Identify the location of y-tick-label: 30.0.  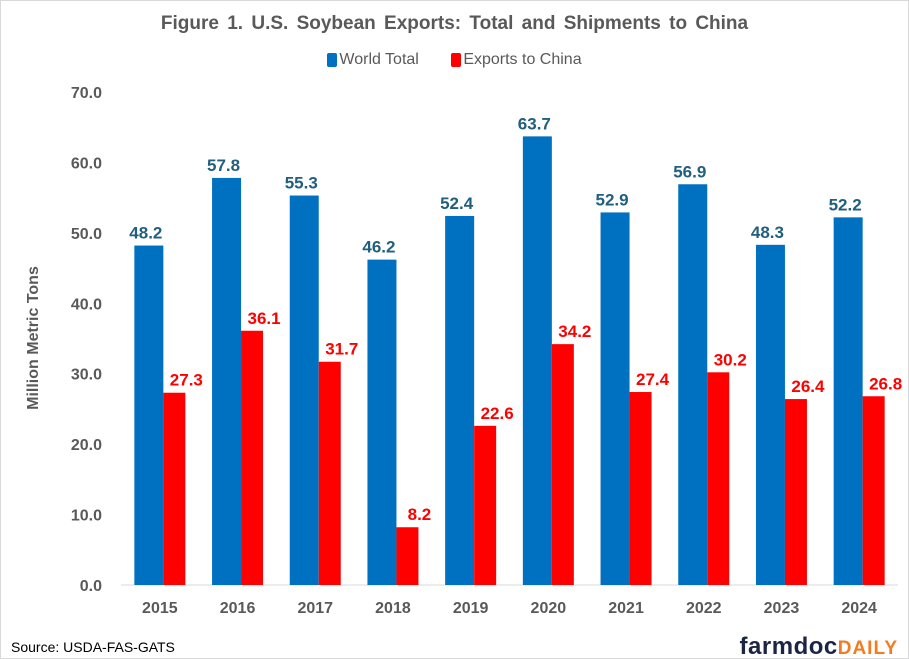
(86, 375).